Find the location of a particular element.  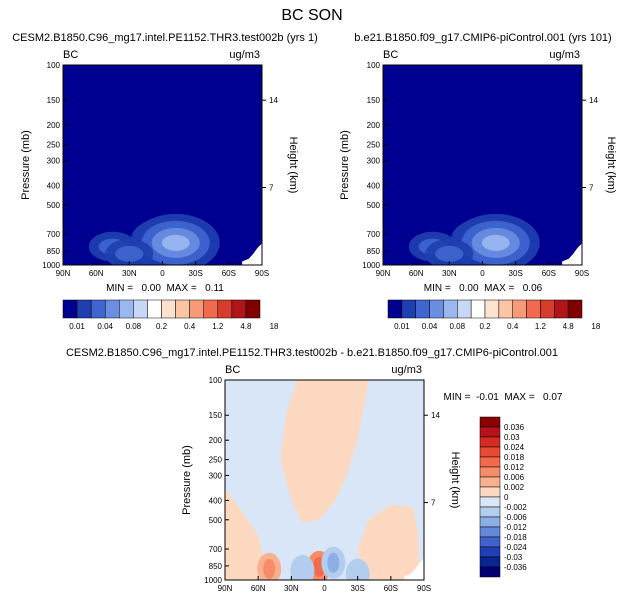

colorbar-label: -0.03 is located at coordinates (513, 557).